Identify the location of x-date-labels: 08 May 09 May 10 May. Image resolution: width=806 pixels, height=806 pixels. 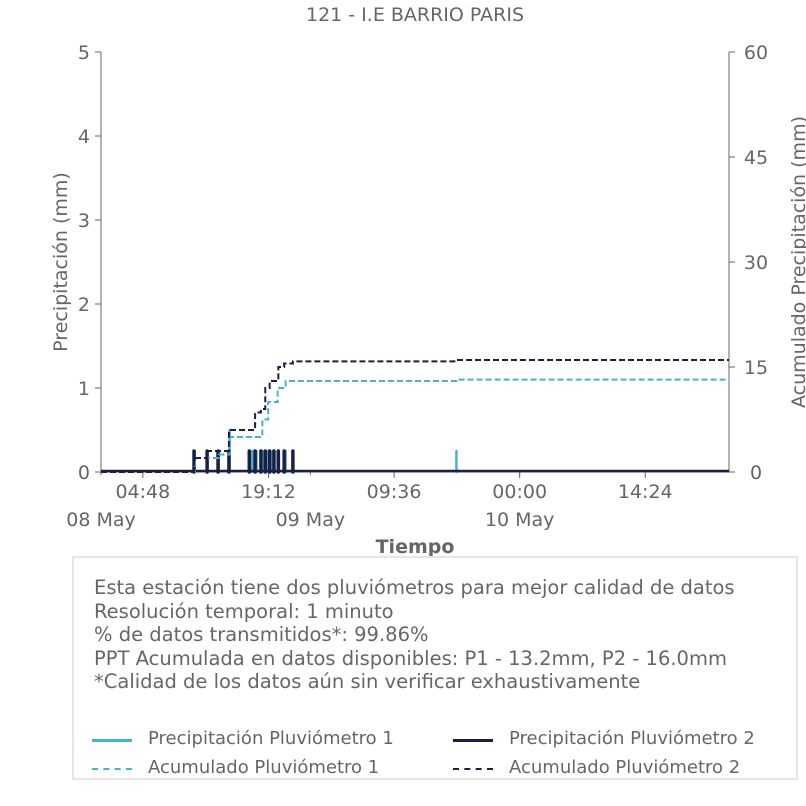
(310, 501).